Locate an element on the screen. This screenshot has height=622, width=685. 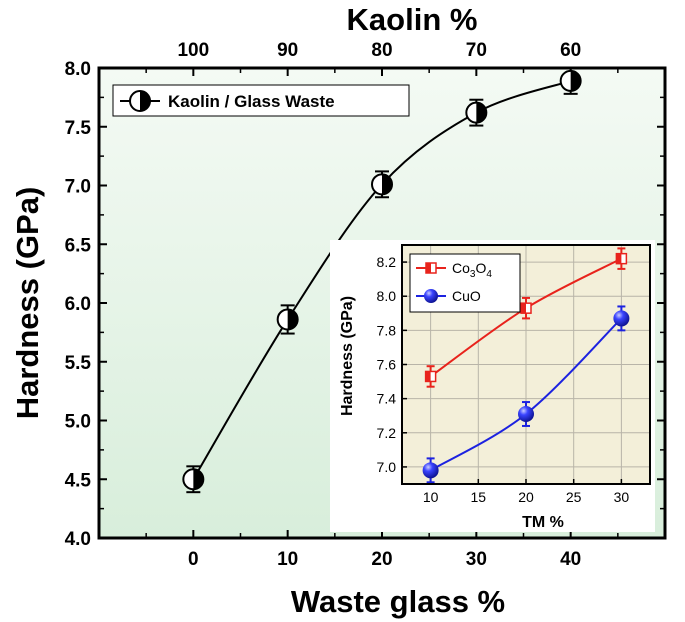
top-x-tick-label: 90 is located at coordinates (287, 50).